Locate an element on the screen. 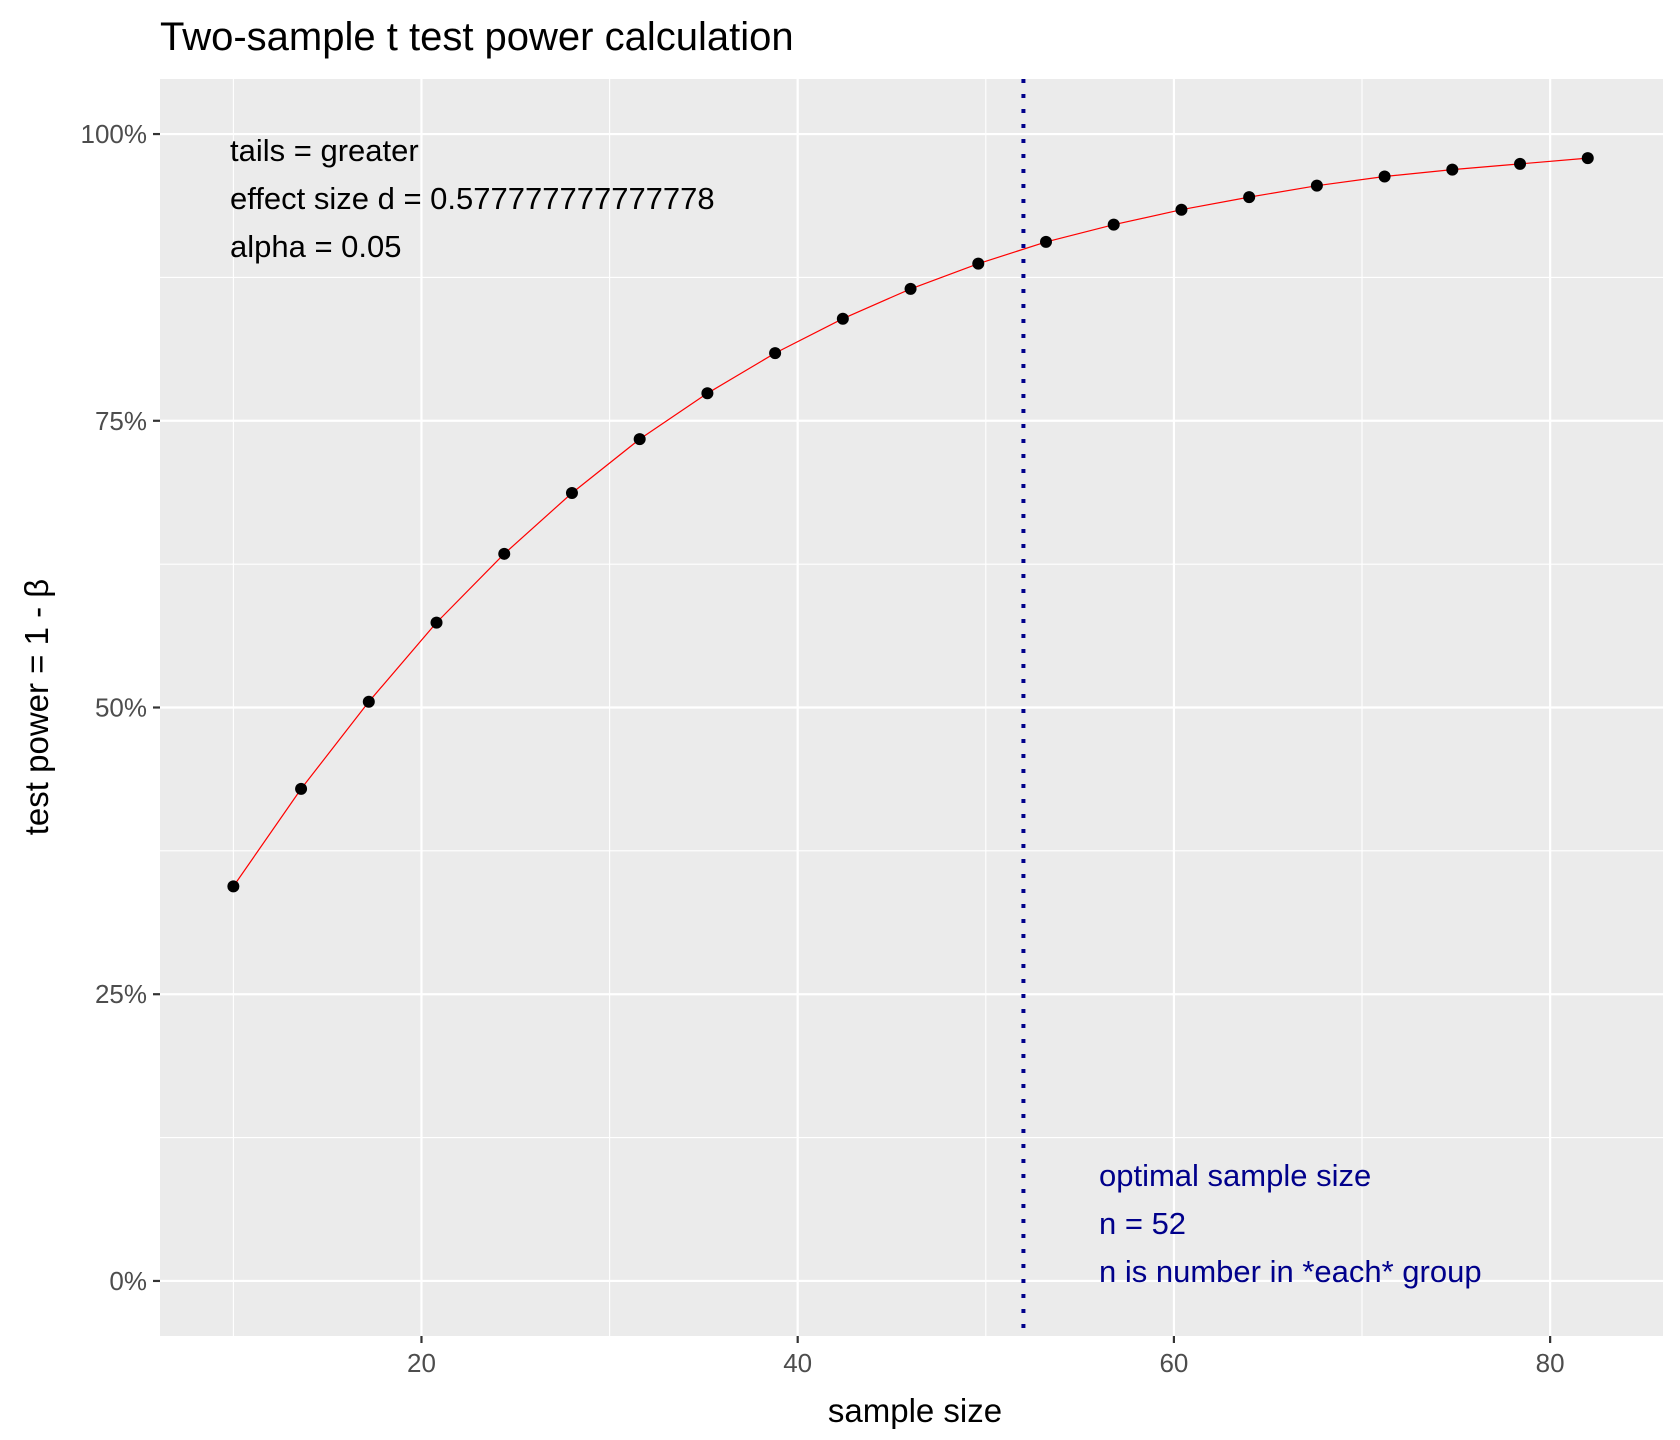  annotation-effect-size: effect size d = 0.577777777777778 is located at coordinates (472, 198).